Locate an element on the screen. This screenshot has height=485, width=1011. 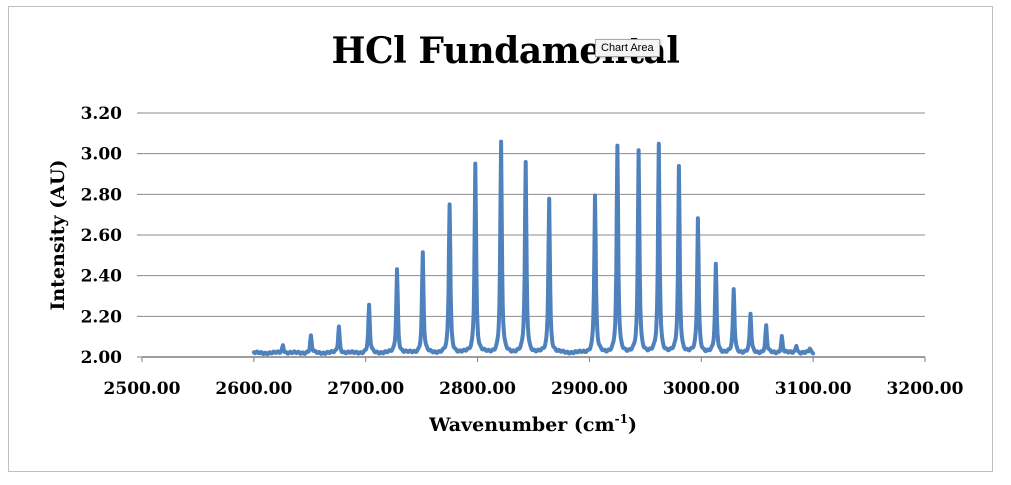
y-tick-labels: 2.00 2.20 2.40 2.60 2.80 3.00 3.20 is located at coordinates (102, 236).